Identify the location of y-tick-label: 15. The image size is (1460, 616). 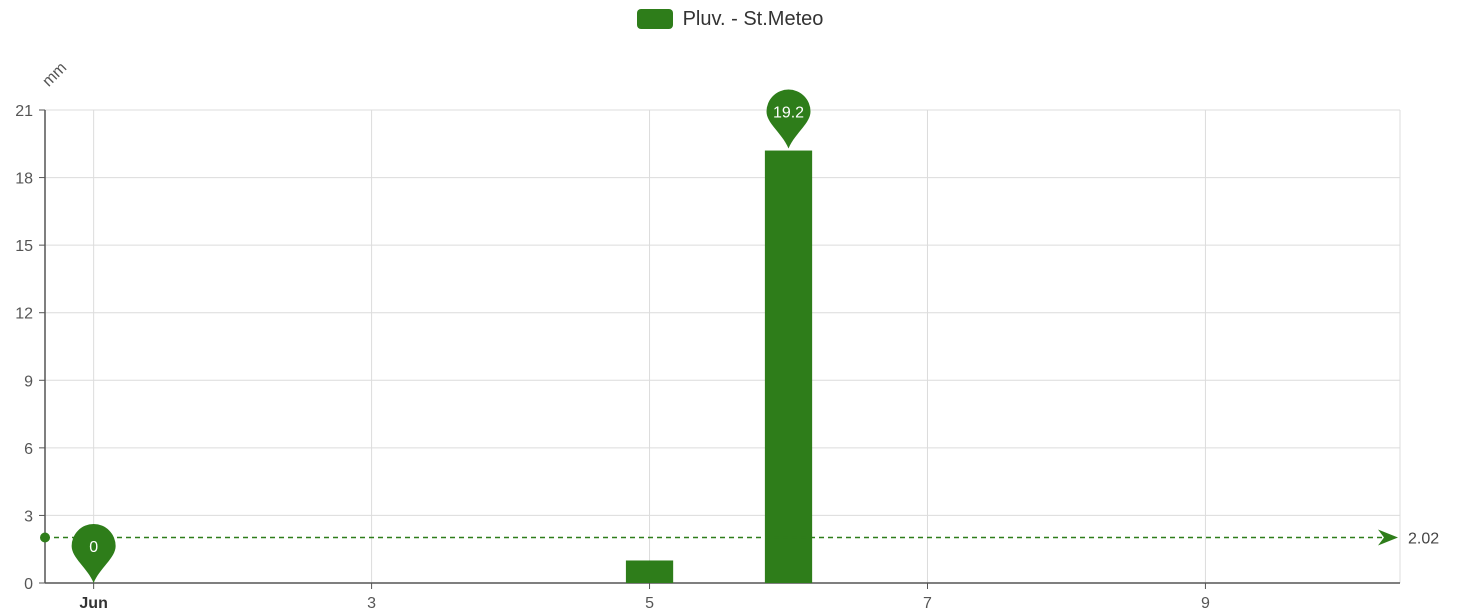
(24, 246).